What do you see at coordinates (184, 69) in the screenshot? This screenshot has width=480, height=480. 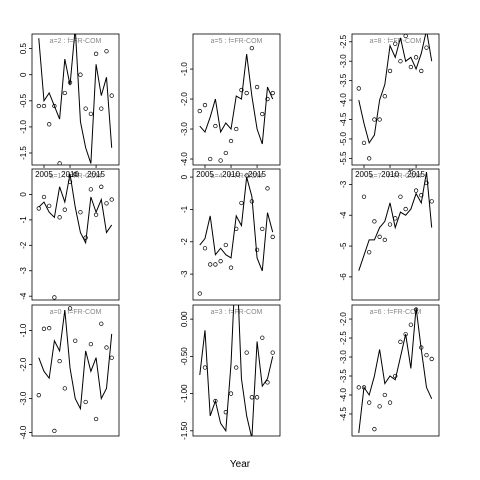 I see `y-tick-label: -1.0` at bounding box center [184, 69].